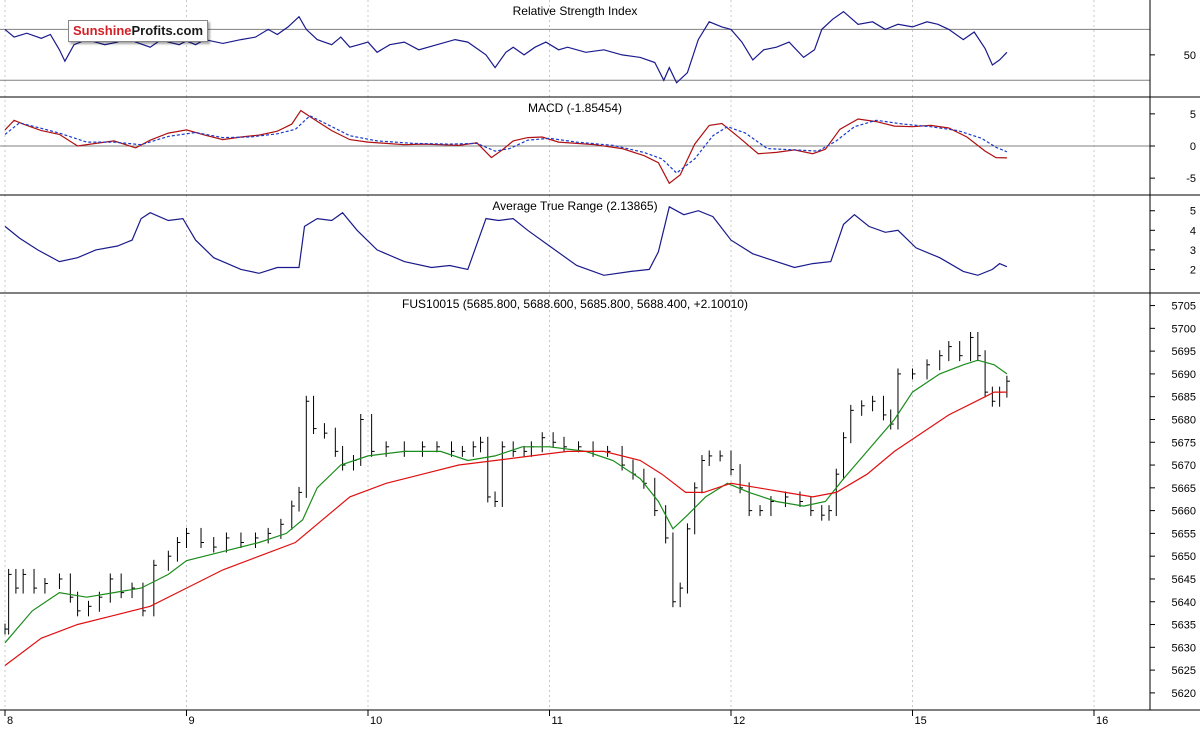  What do you see at coordinates (1184, 375) in the screenshot?
I see `y-tick-label: 5690` at bounding box center [1184, 375].